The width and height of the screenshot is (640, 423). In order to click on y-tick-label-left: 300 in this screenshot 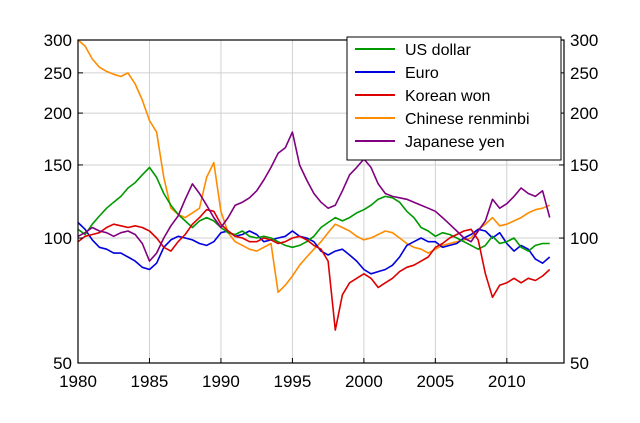, I will do `click(58, 40)`.